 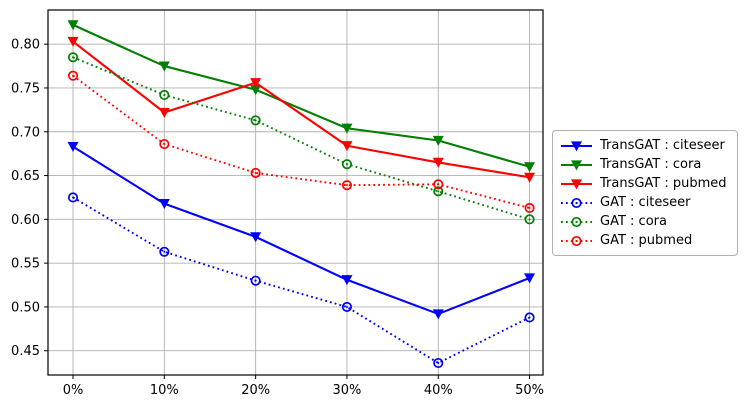 I want to click on x-tick-label: 20%, so click(x=255, y=390).